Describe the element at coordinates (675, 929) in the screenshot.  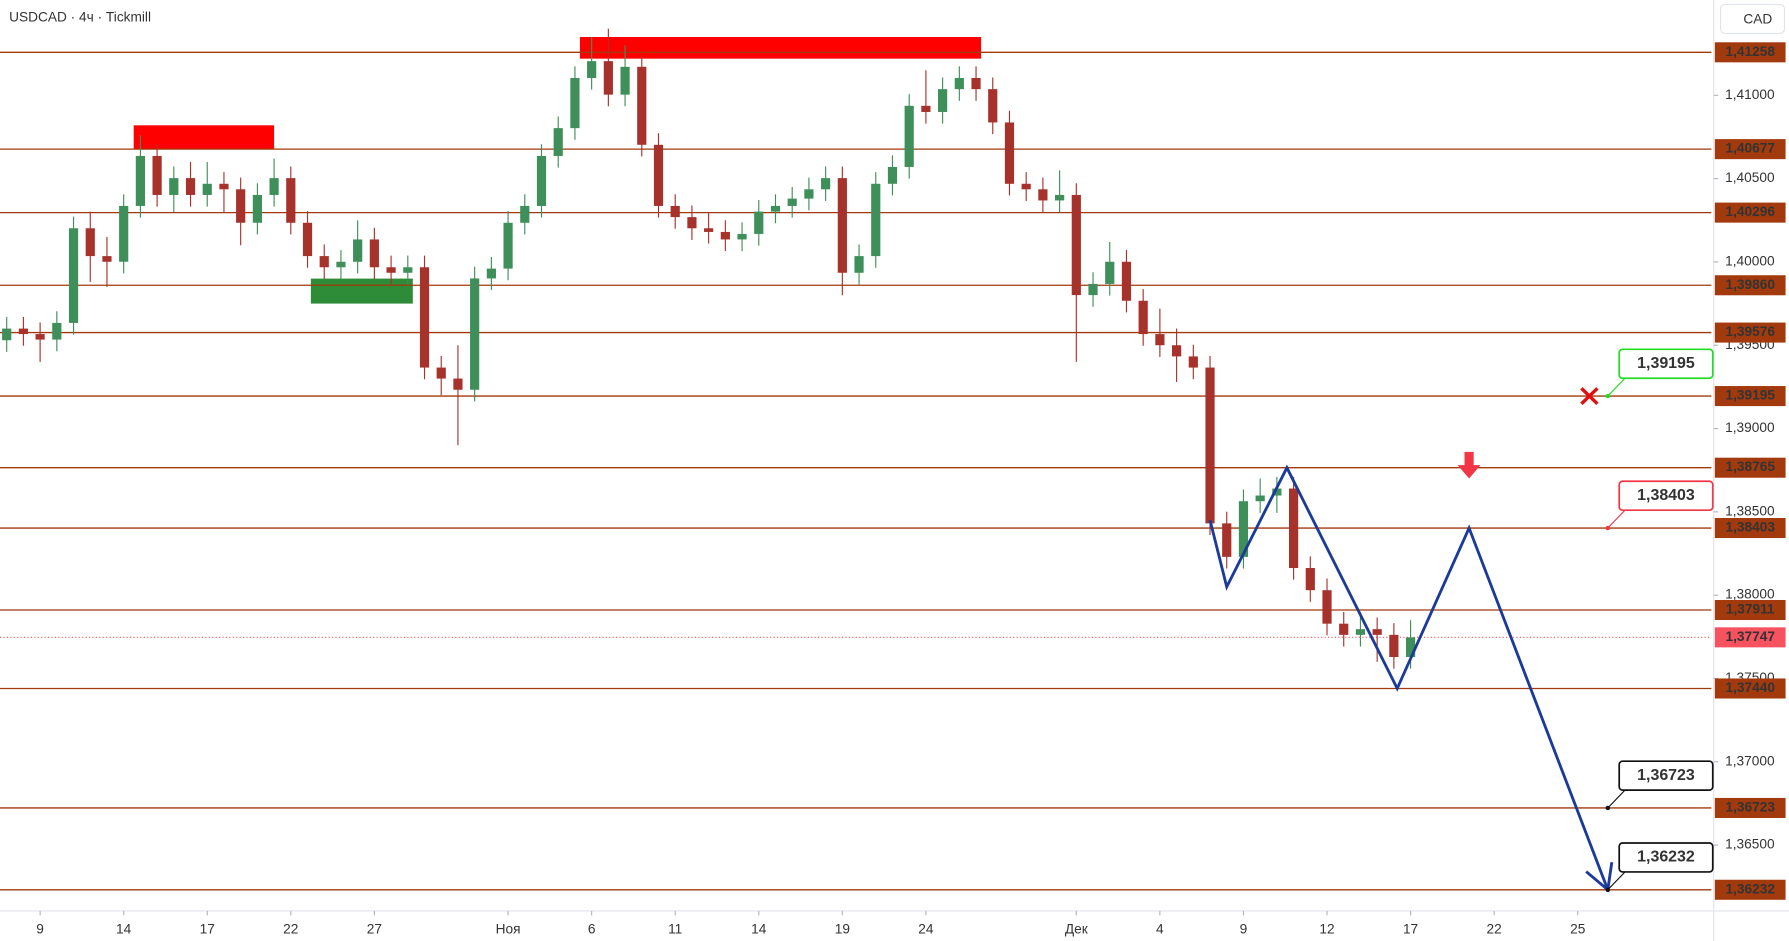
I see `x-tick-label: 11` at that location.